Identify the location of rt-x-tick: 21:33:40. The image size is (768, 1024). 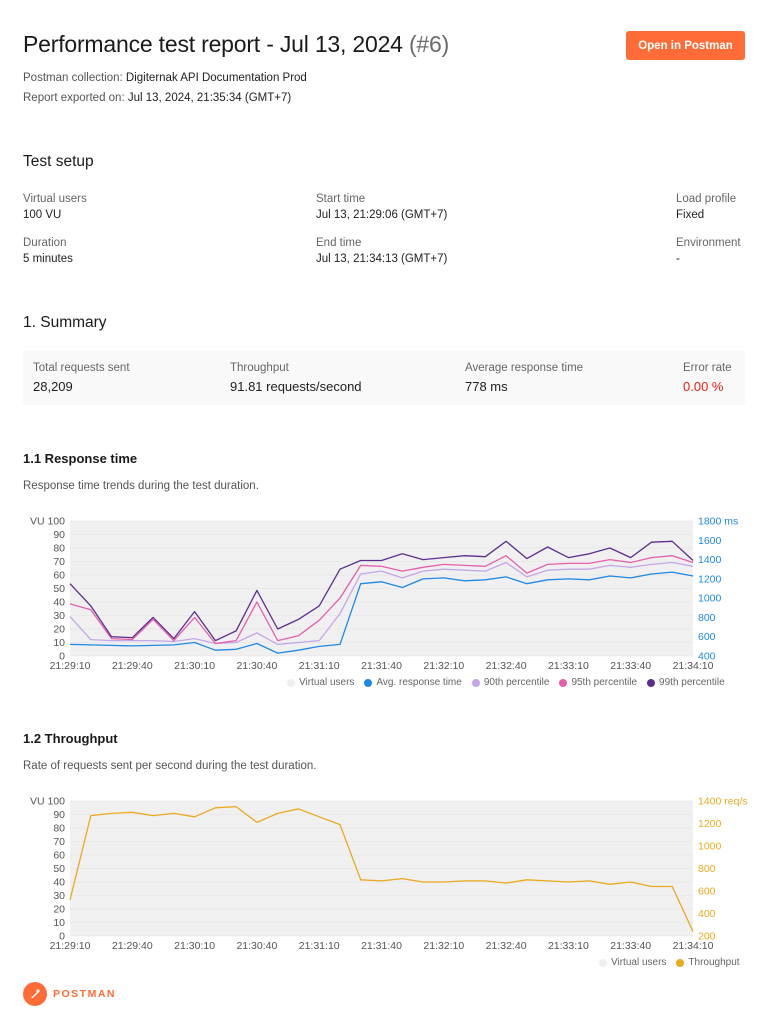
(630, 665).